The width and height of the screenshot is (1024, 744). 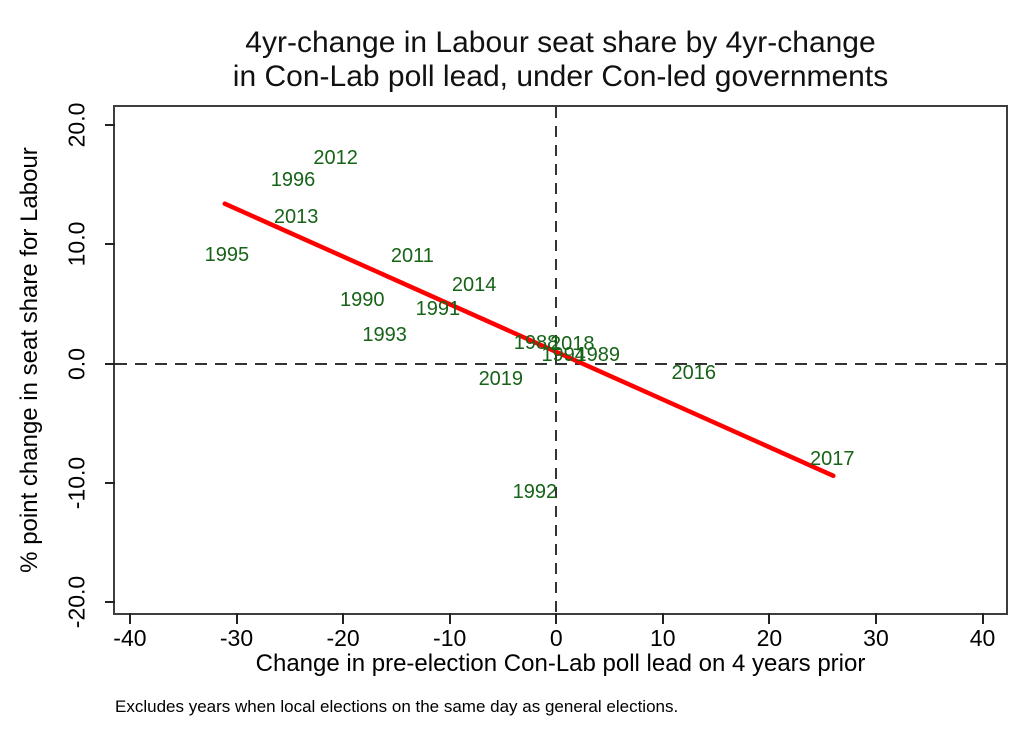 I want to click on x-tick-label: 20, so click(x=769, y=638).